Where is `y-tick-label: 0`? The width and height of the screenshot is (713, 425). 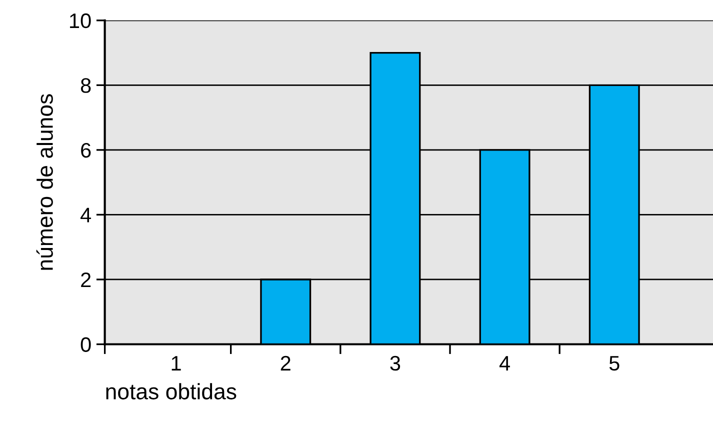 y-tick-label: 0 is located at coordinates (85, 344).